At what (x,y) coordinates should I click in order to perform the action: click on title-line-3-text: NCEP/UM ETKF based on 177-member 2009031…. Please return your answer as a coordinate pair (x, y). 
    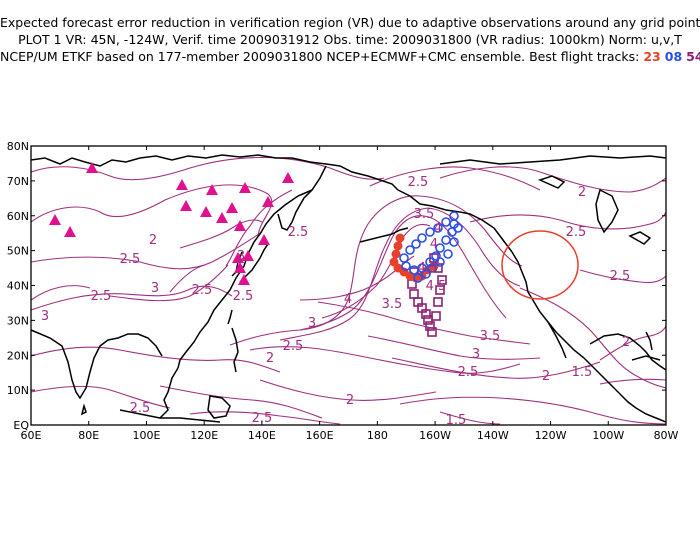
    Looking at the image, I should click on (320, 56).